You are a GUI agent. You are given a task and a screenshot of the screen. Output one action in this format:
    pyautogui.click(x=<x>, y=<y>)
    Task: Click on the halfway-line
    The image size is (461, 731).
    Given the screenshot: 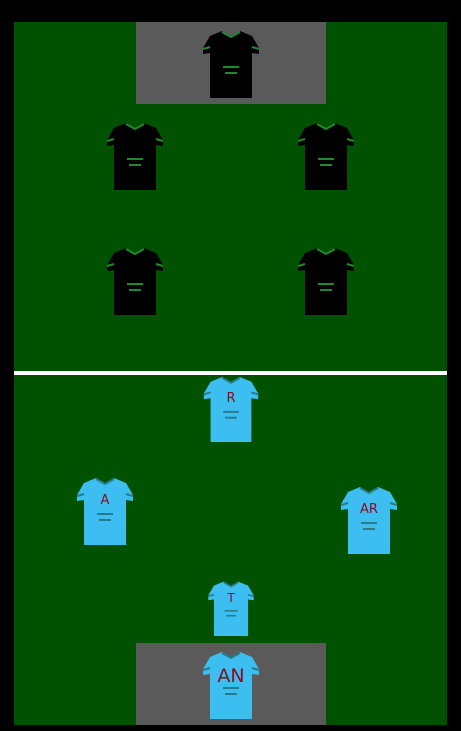 What is the action you would take?
    pyautogui.click(x=230, y=373)
    